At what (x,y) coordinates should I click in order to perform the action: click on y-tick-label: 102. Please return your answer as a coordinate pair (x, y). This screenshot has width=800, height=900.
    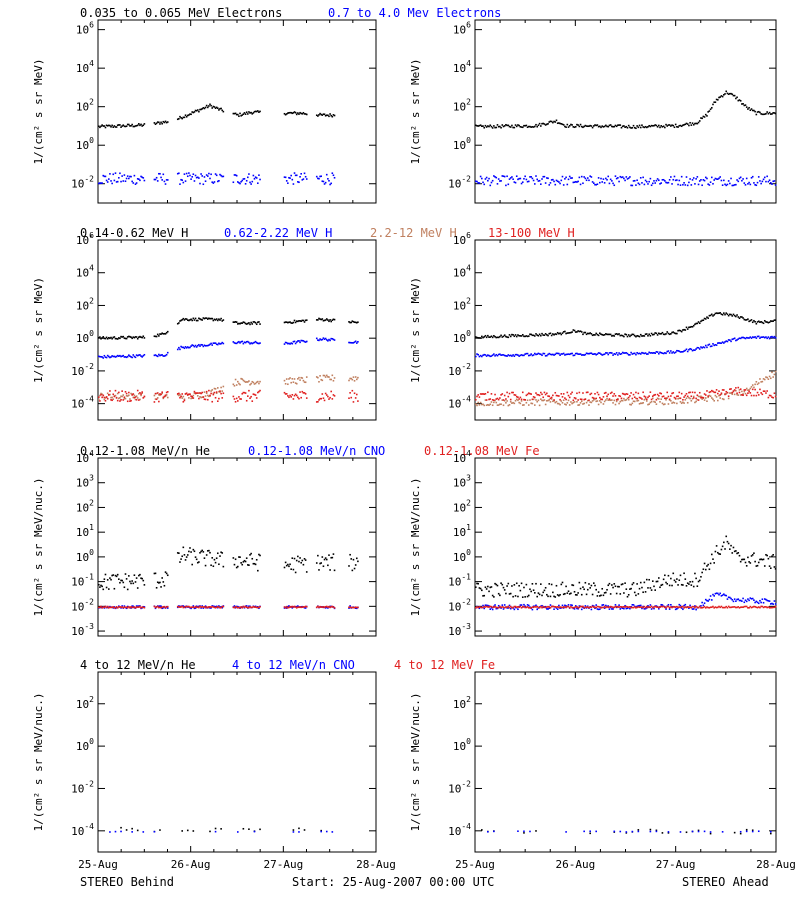
    Looking at the image, I should click on (462, 304).